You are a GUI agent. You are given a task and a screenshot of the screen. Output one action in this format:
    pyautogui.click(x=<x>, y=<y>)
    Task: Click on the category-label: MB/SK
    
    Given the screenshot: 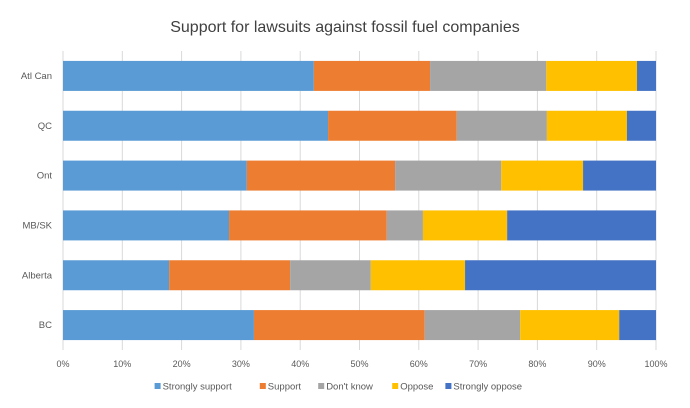 What is the action you would take?
    pyautogui.click(x=37, y=225)
    